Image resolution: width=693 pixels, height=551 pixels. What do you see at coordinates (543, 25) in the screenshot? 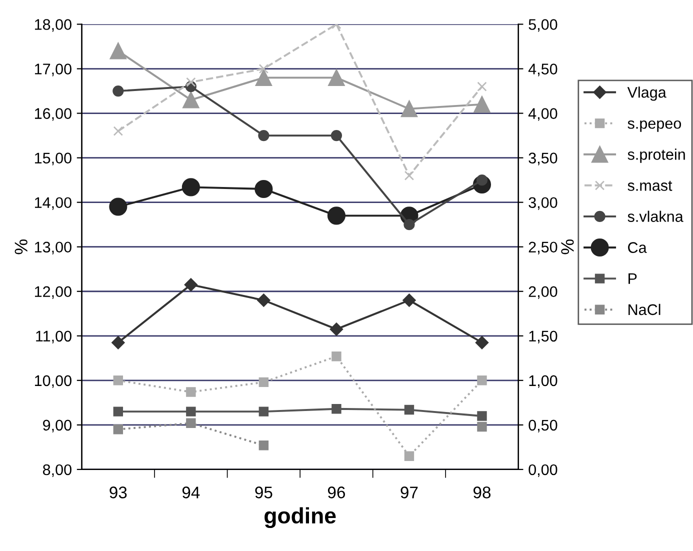
I see `y2-tick-label: 5,00` at bounding box center [543, 25].